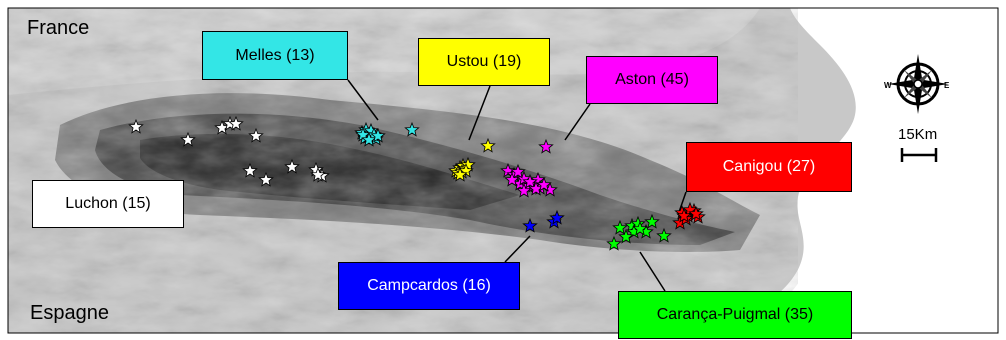 This screenshot has height=340, width=1006. I want to click on site-label-aston: Aston (45), so click(652, 80).